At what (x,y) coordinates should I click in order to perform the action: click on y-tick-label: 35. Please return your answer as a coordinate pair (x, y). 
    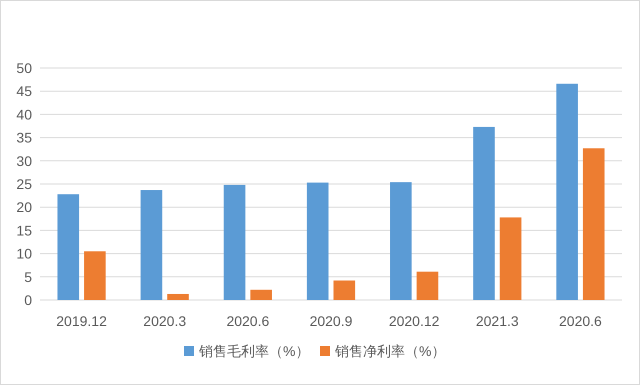
    Looking at the image, I should click on (24, 138).